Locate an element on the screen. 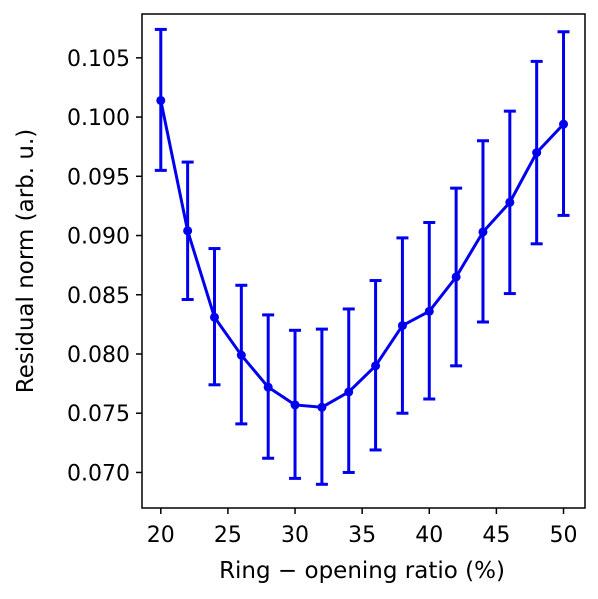  y-tick-label: 0.075 is located at coordinates (98, 414).